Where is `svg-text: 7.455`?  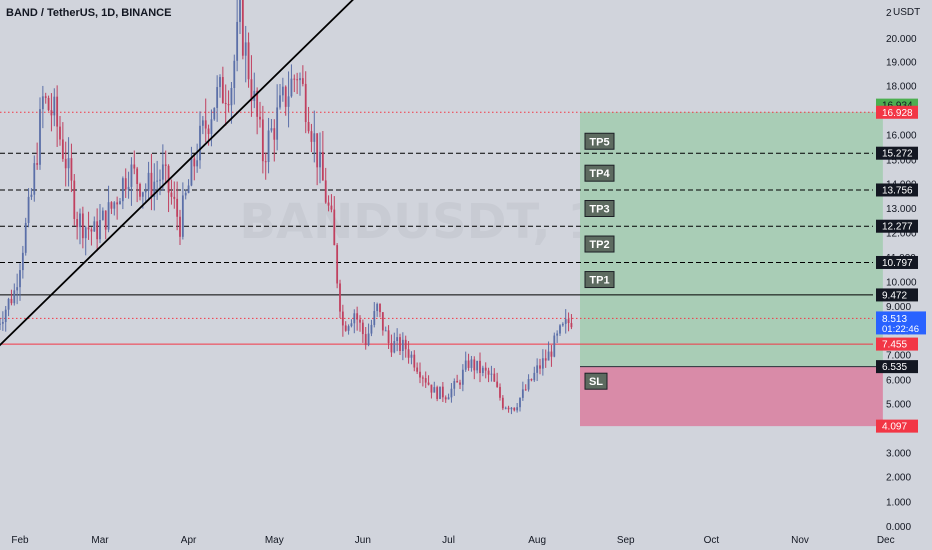
svg-text: 7.455 is located at coordinates (894, 345).